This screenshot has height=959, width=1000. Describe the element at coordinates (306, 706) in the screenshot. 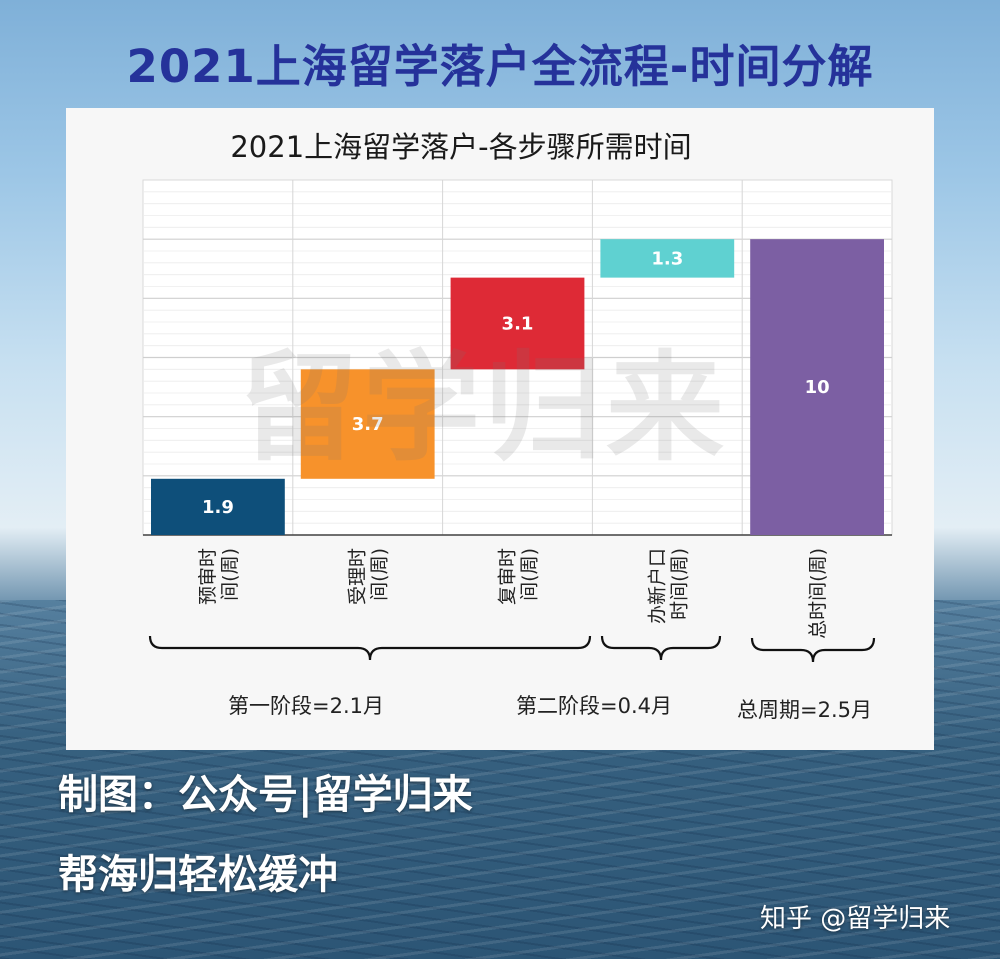

I see `phase1-label: 第一阶段=2.1月` at that location.